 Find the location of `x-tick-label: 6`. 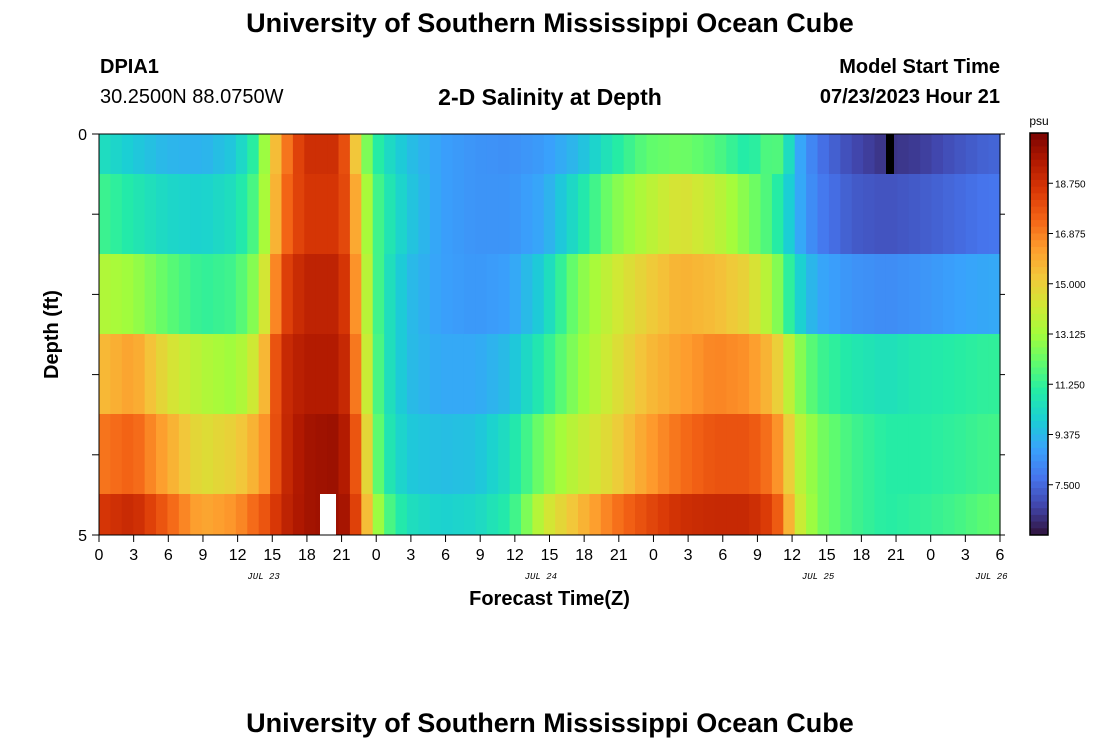

x-tick-label: 6 is located at coordinates (1000, 555).